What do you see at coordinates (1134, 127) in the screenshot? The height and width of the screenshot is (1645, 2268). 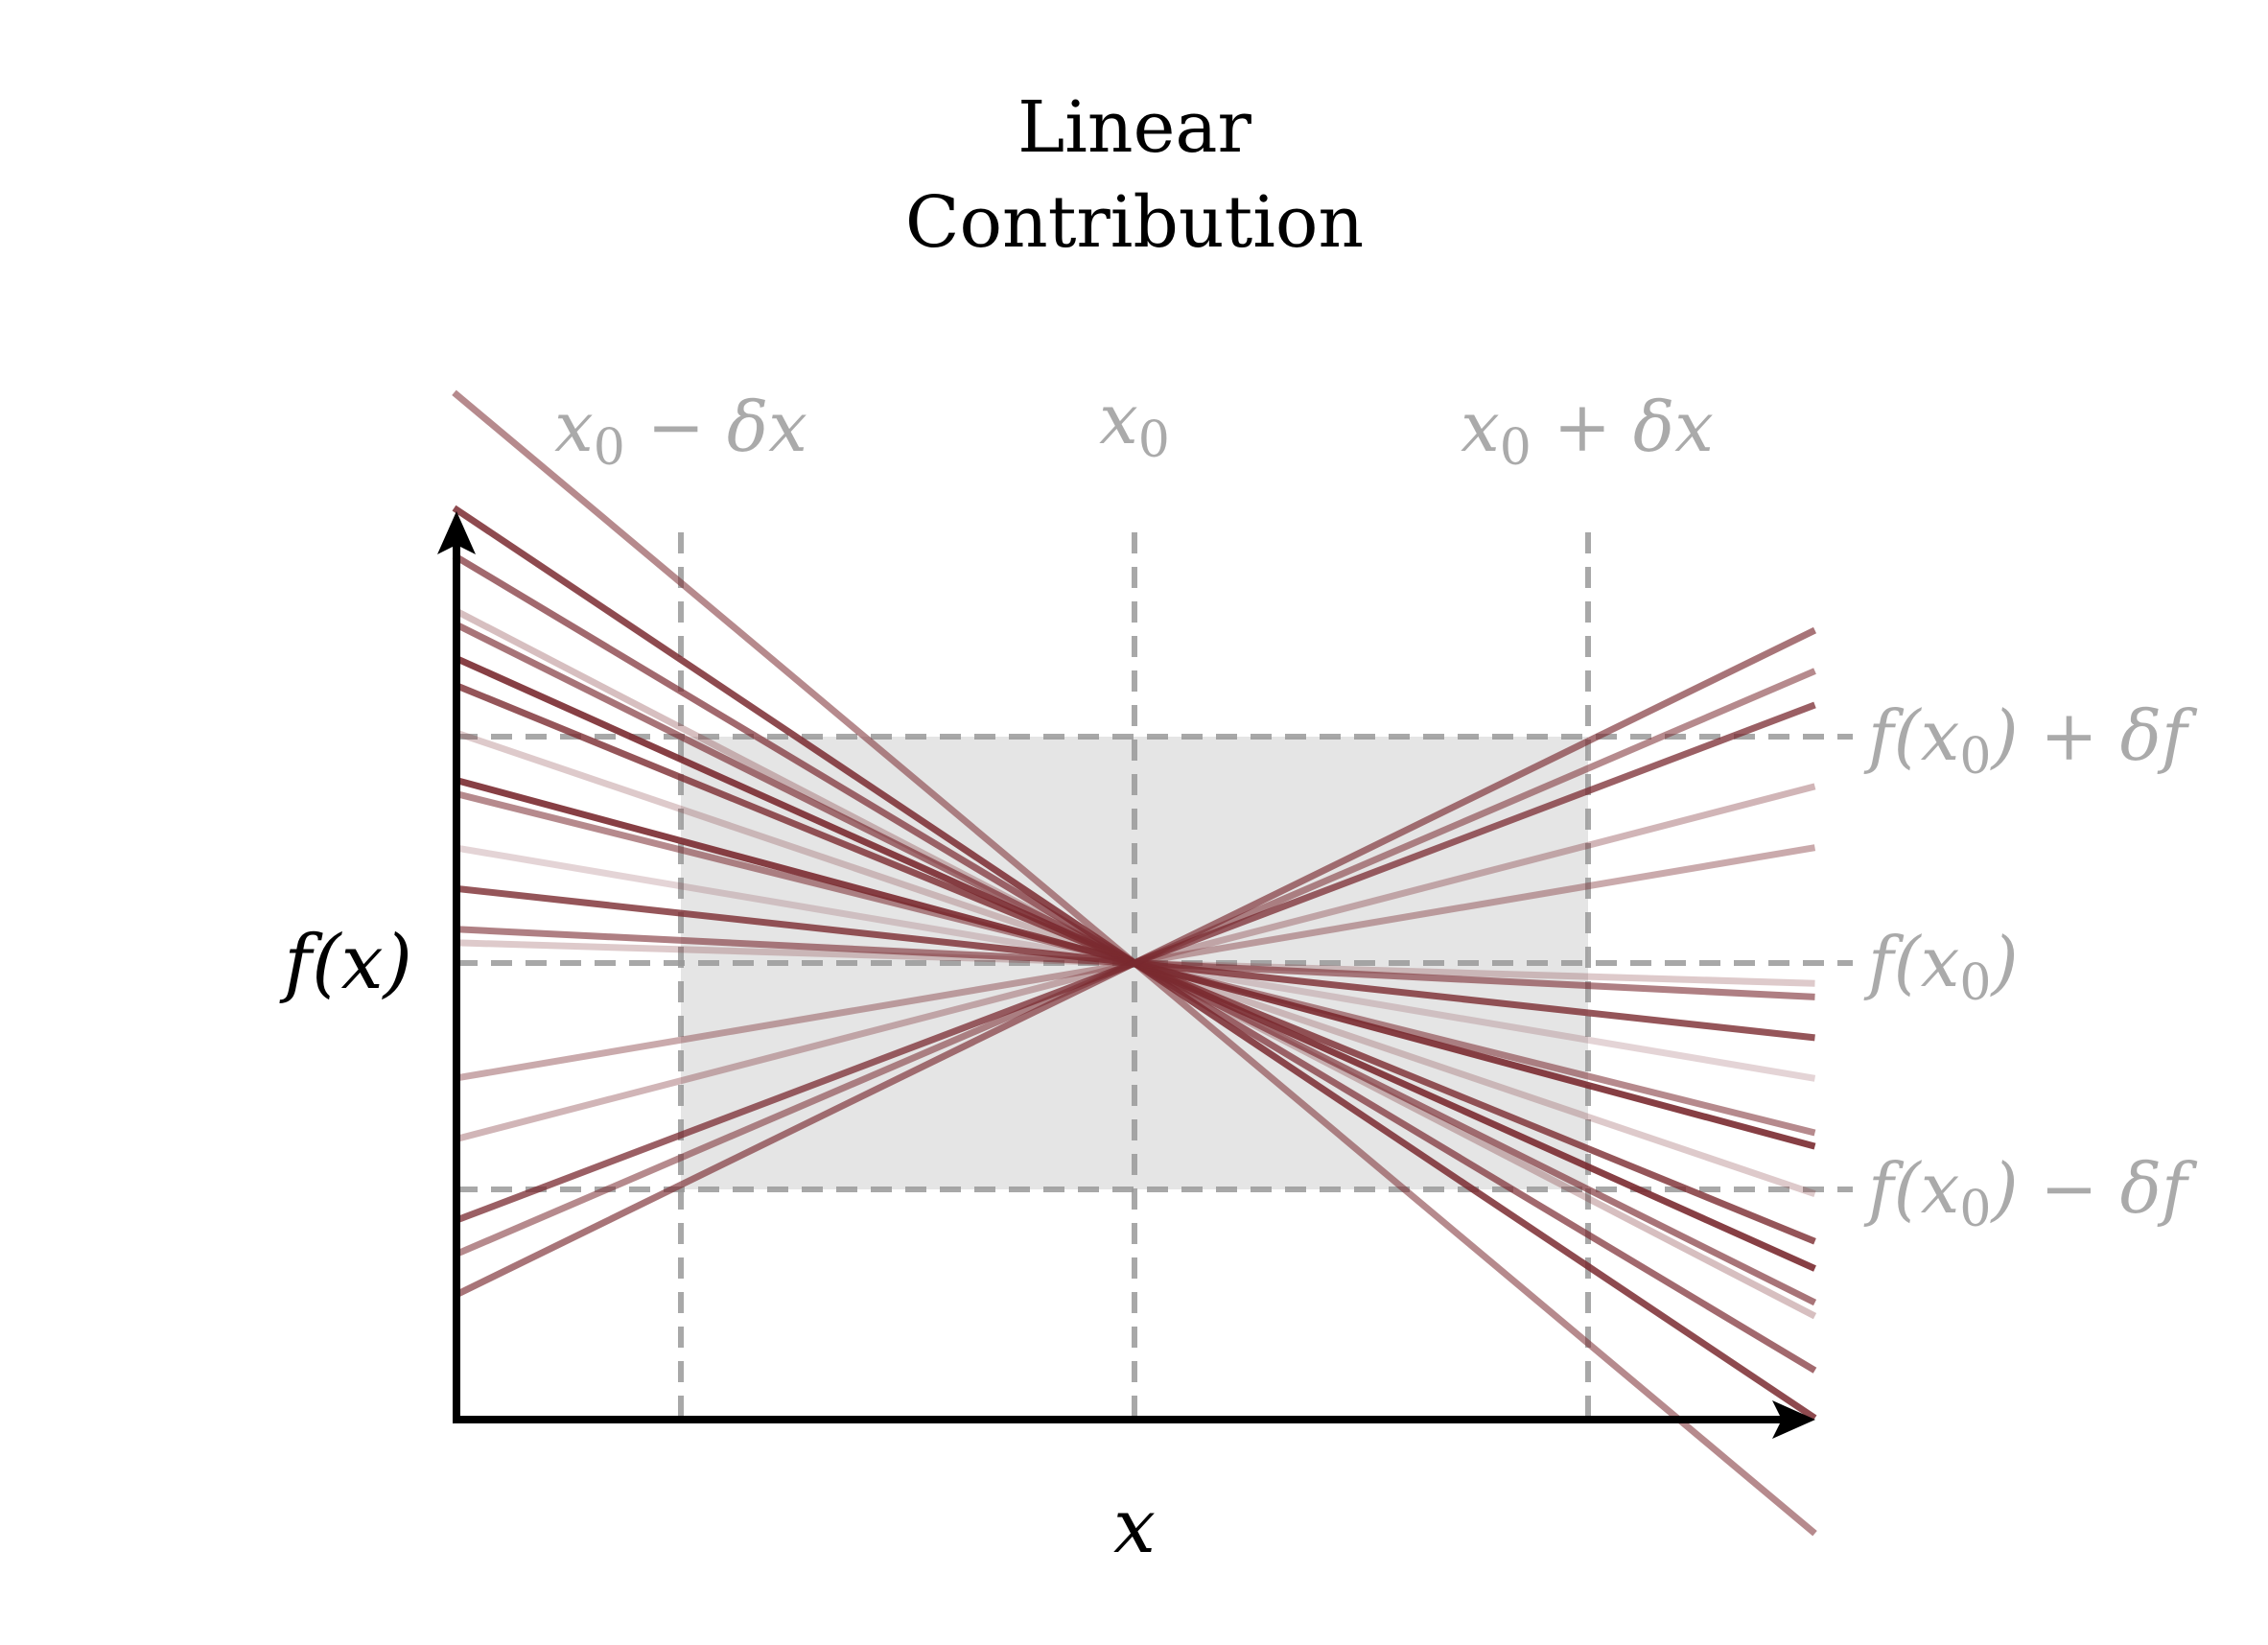 I see `title-line-1: Linear` at bounding box center [1134, 127].